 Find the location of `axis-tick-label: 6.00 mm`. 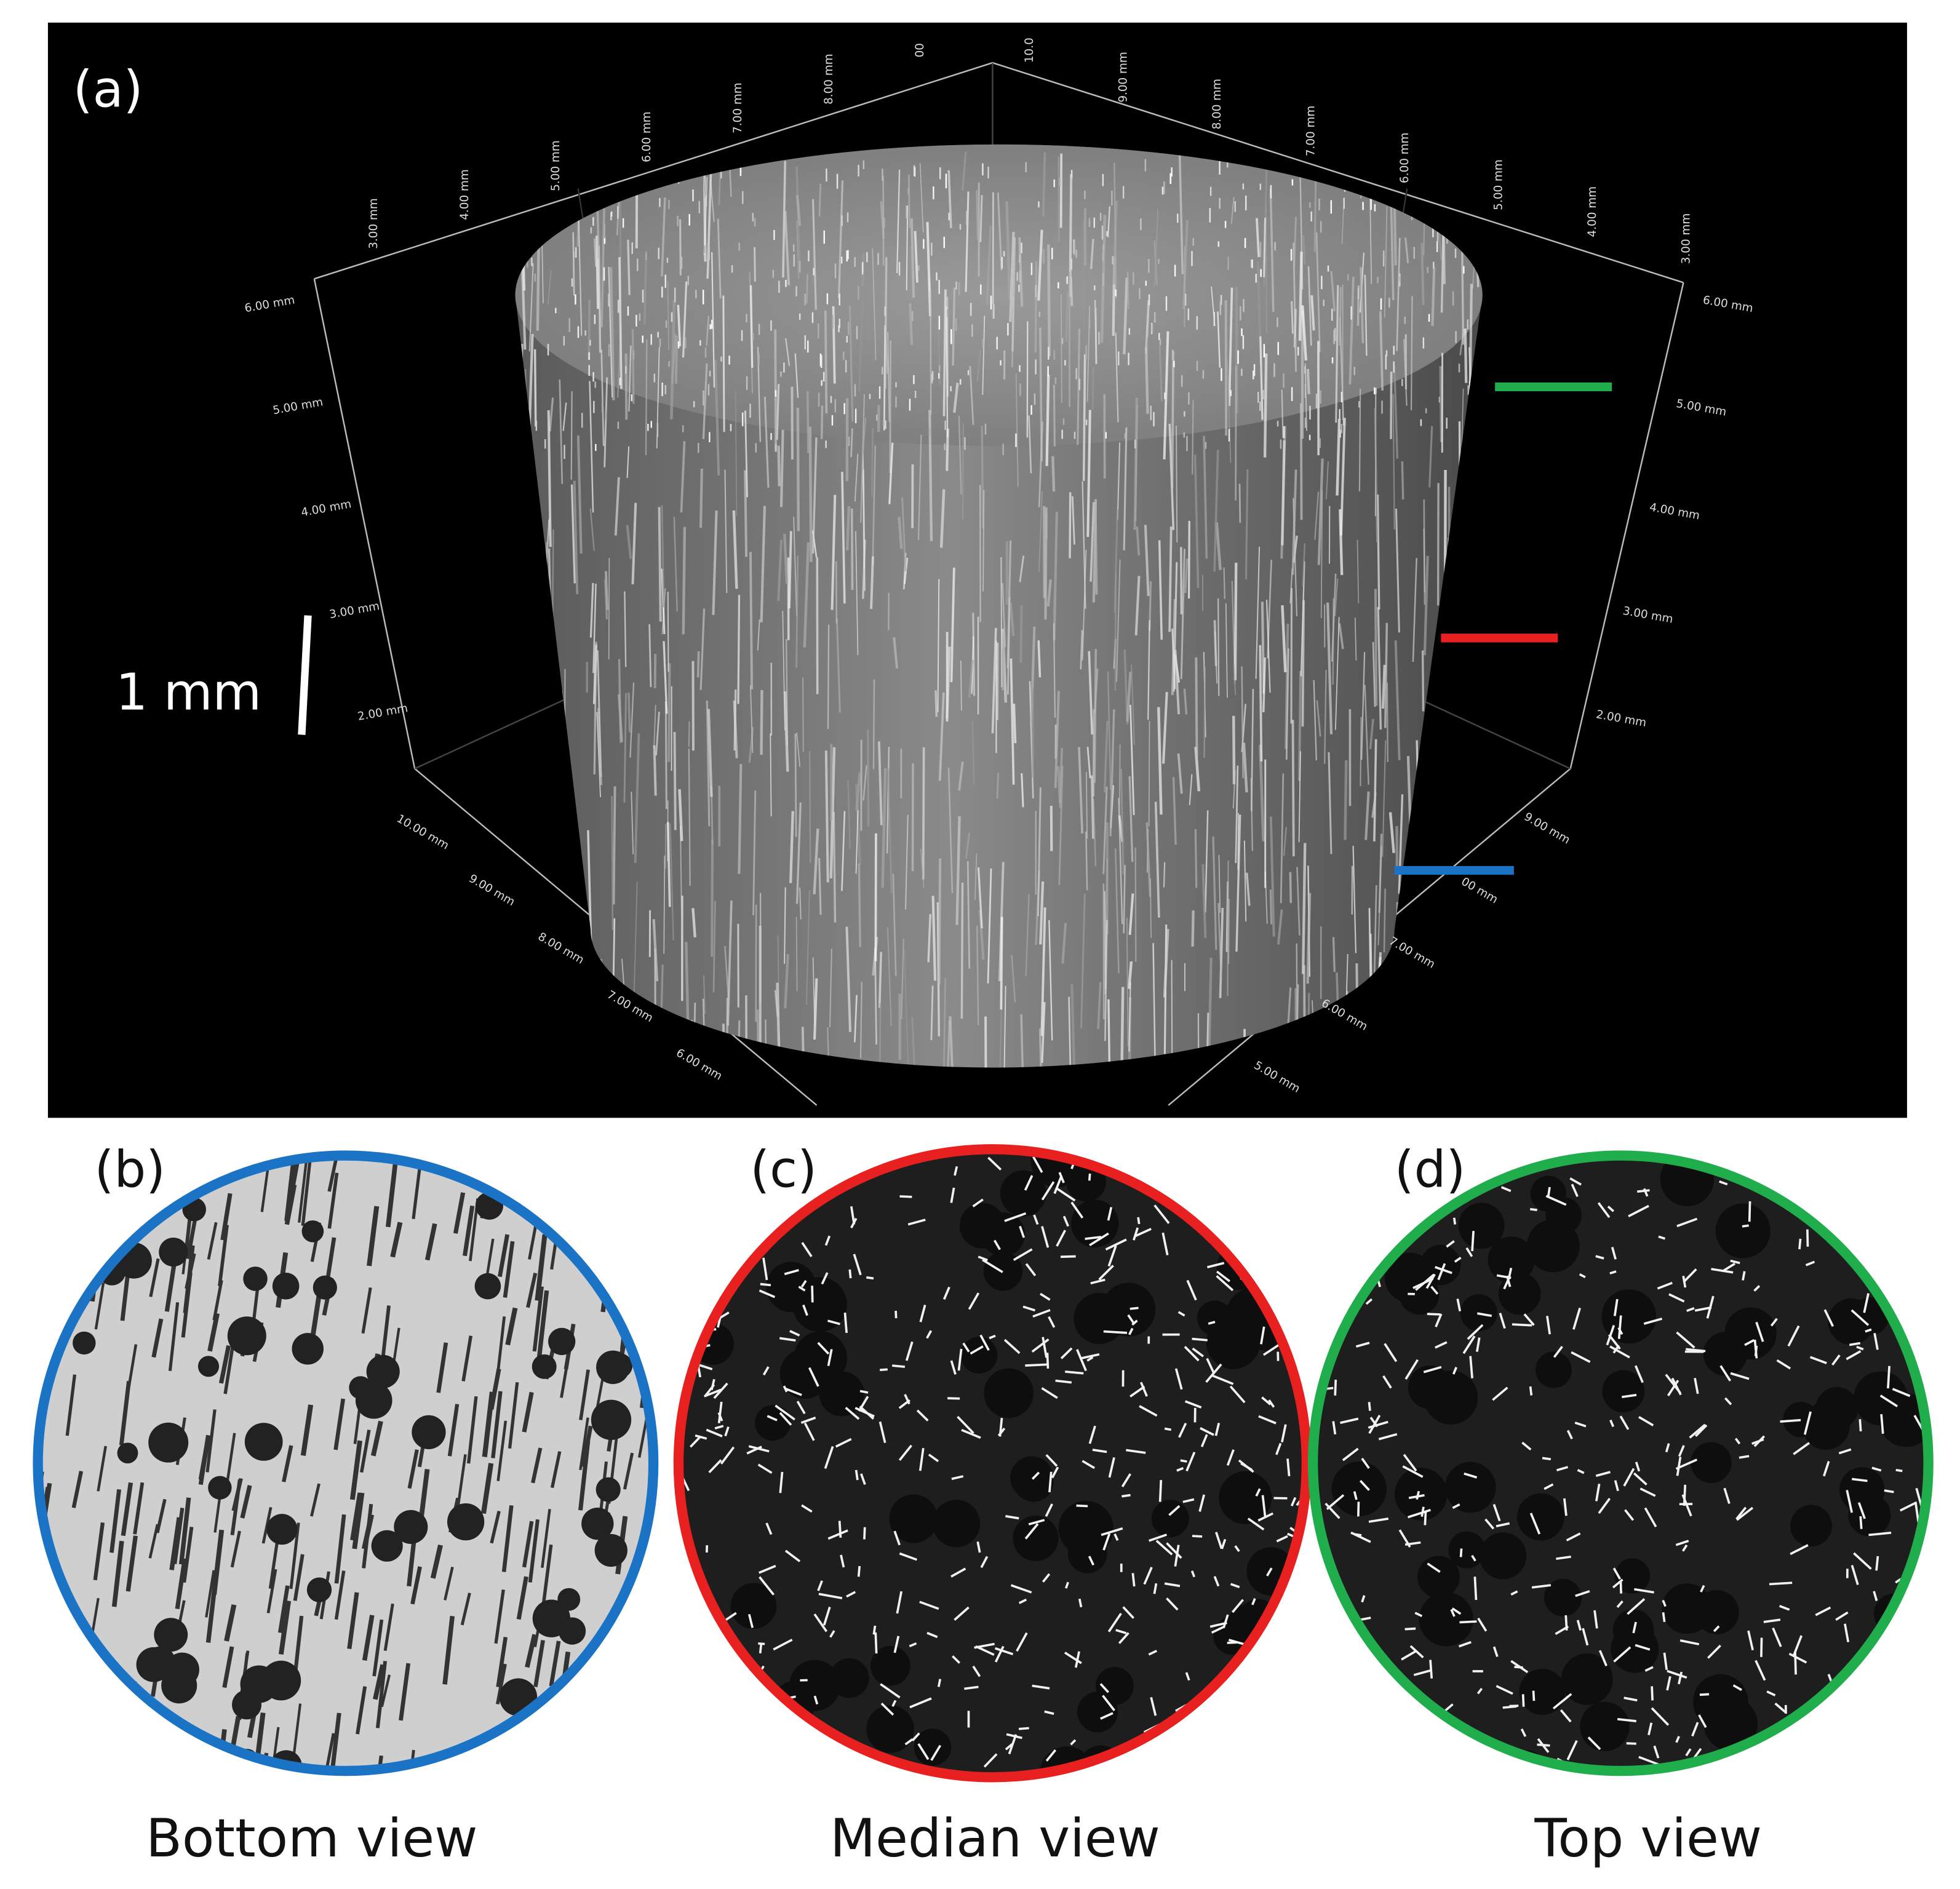

axis-tick-label: 6.00 mm is located at coordinates (646, 136).